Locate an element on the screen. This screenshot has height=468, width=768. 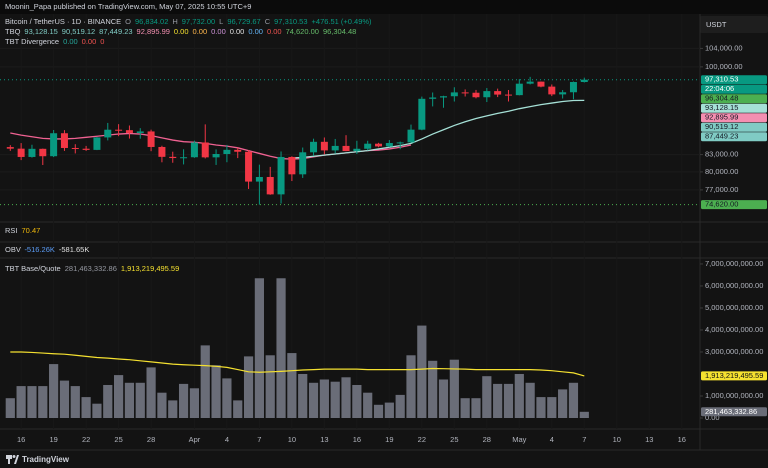
x-tick-label: 28 is located at coordinates (487, 439).